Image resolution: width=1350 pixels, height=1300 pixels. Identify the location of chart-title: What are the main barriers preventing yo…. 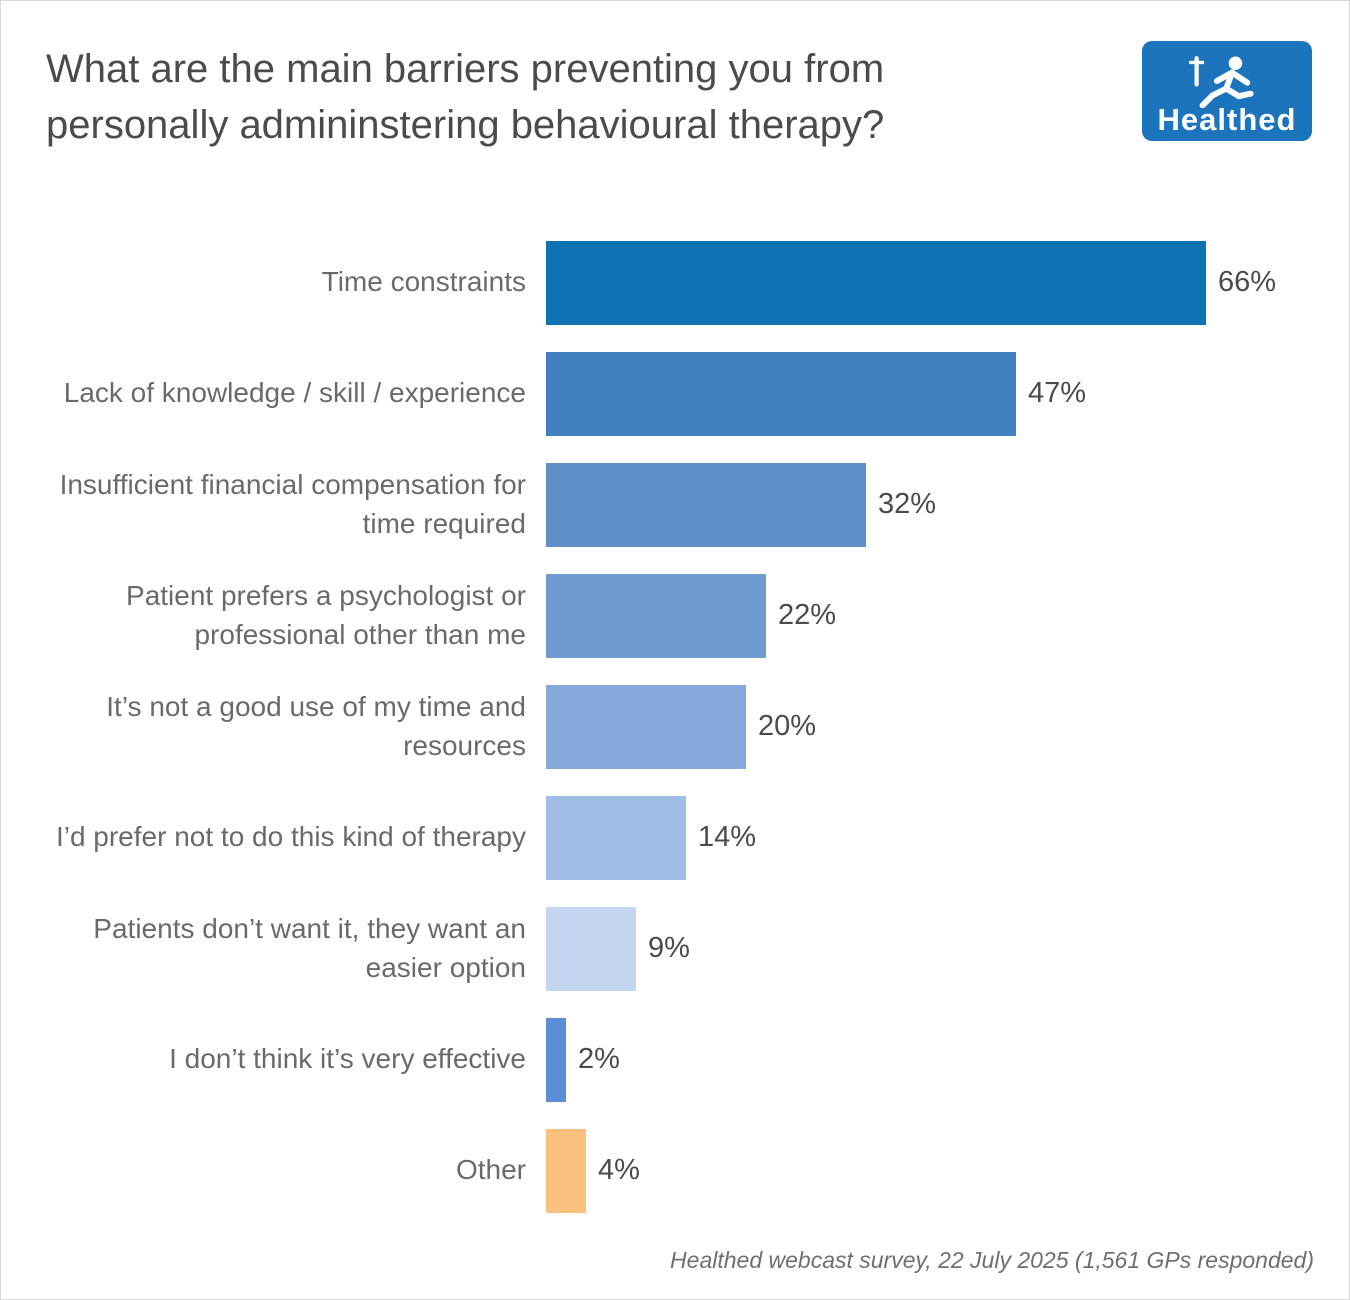
(465, 97).